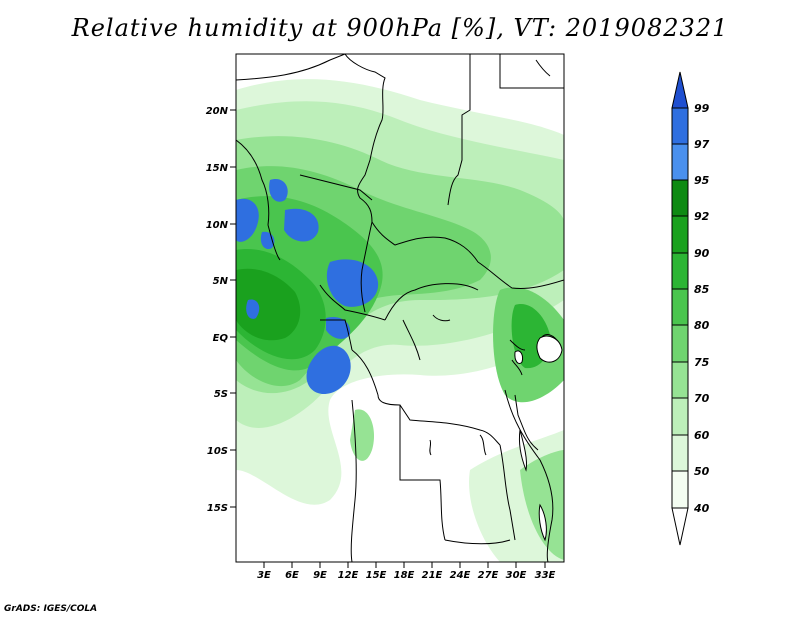 This screenshot has width=800, height=618. I want to click on svg-text: 12E, so click(348, 575).